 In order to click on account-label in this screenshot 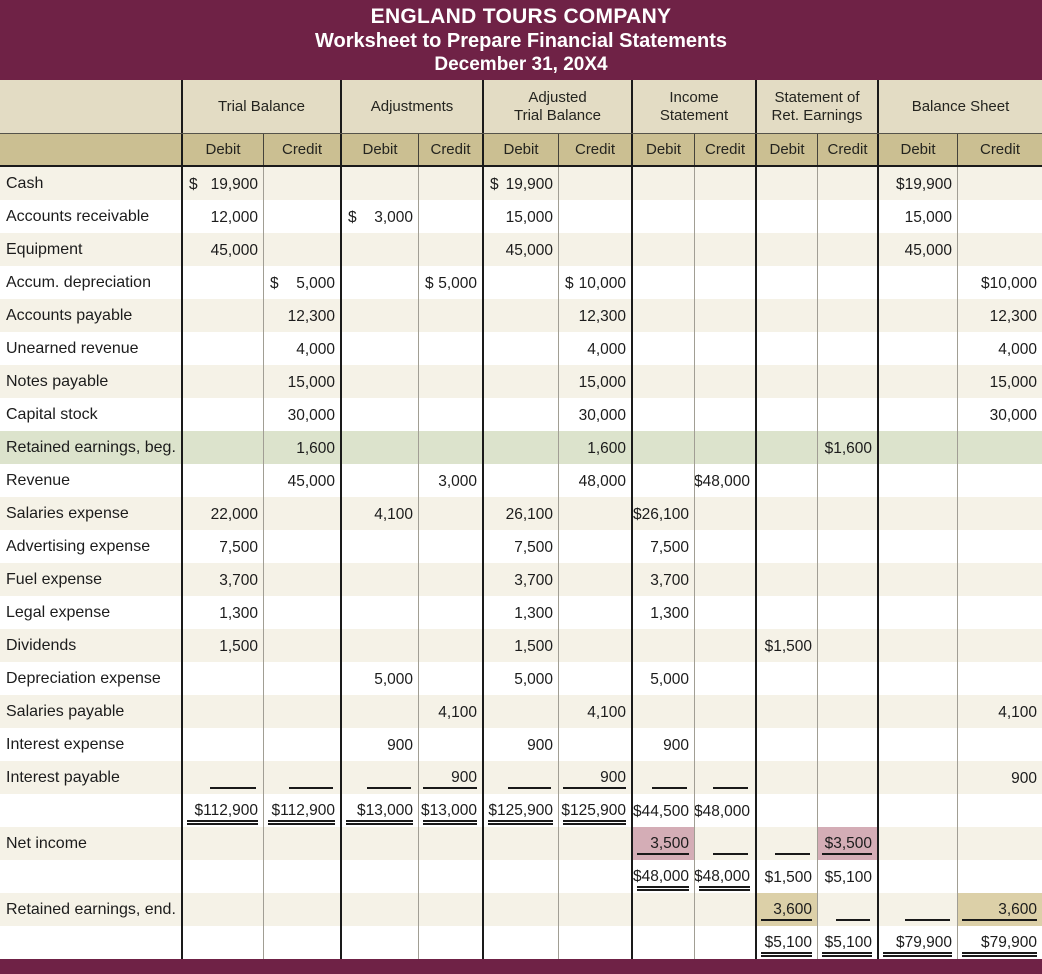, I will do `click(91, 810)`.